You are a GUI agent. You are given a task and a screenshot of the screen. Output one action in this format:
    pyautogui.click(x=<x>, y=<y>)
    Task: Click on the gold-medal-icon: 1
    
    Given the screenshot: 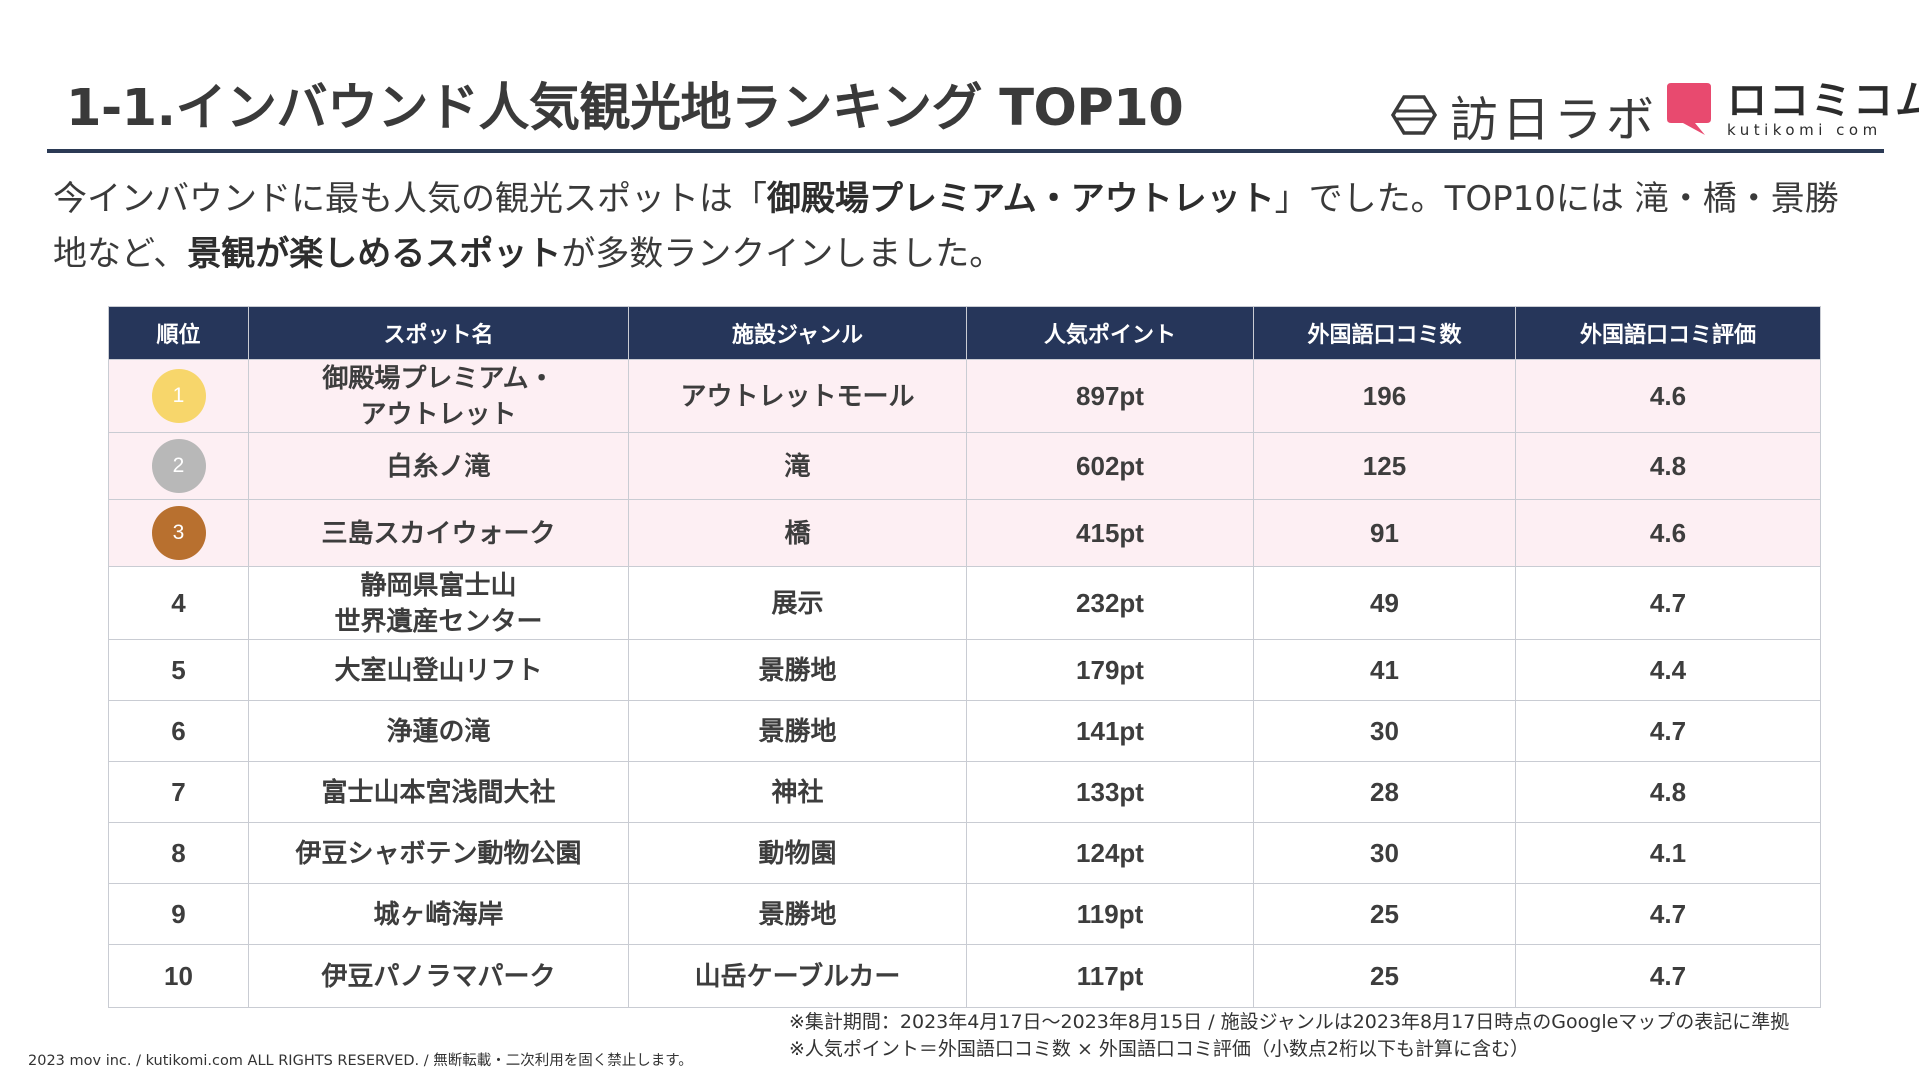 What is the action you would take?
    pyautogui.click(x=178, y=396)
    